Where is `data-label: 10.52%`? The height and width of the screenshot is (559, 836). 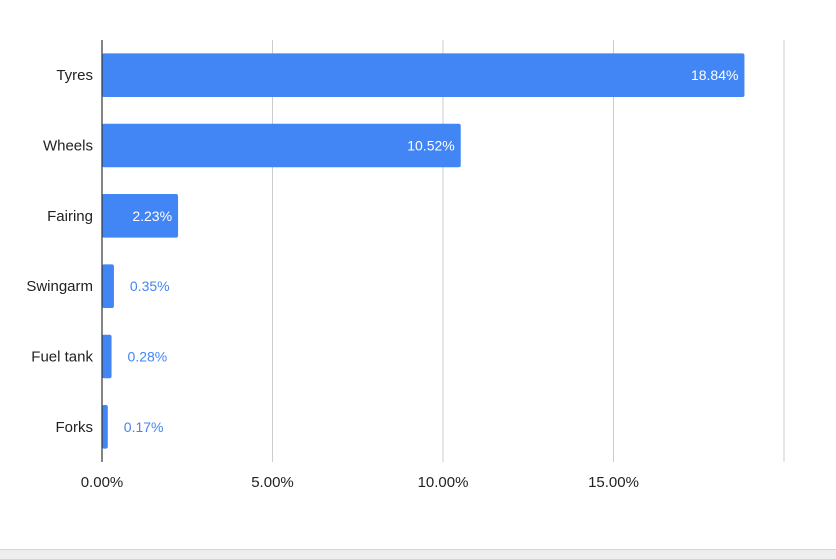
data-label: 10.52% is located at coordinates (430, 146).